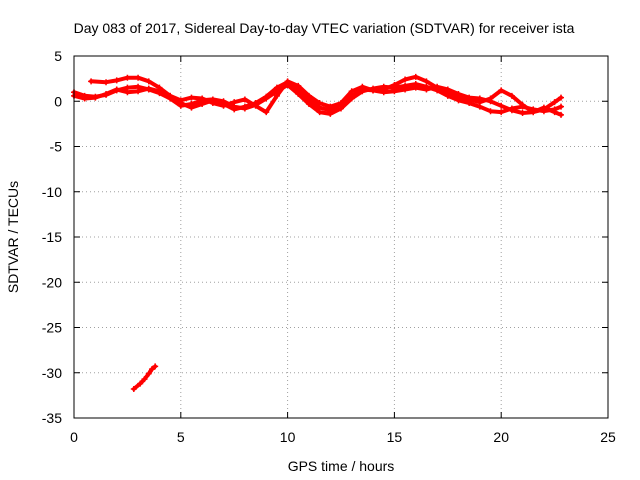  I want to click on y-tick-label: -30, so click(52, 373).